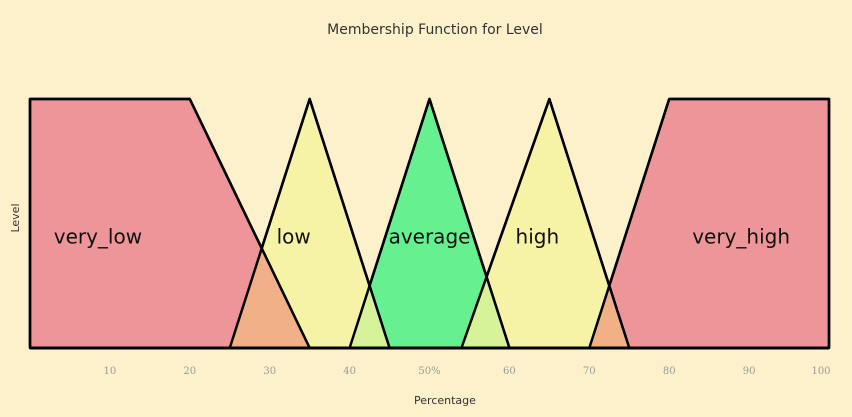 This screenshot has height=417, width=852. What do you see at coordinates (294, 236) in the screenshot?
I see `label-low: low` at bounding box center [294, 236].